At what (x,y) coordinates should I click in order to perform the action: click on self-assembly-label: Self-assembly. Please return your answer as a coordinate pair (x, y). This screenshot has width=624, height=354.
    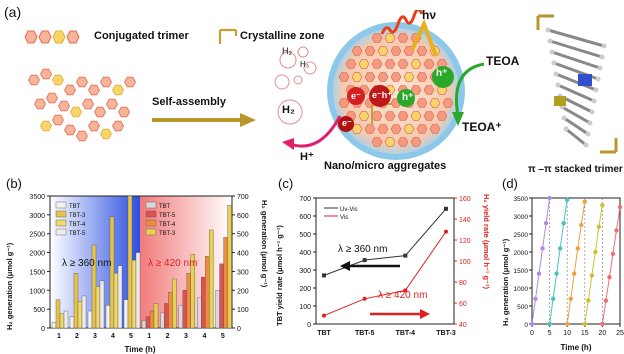
    Looking at the image, I should click on (189, 102).